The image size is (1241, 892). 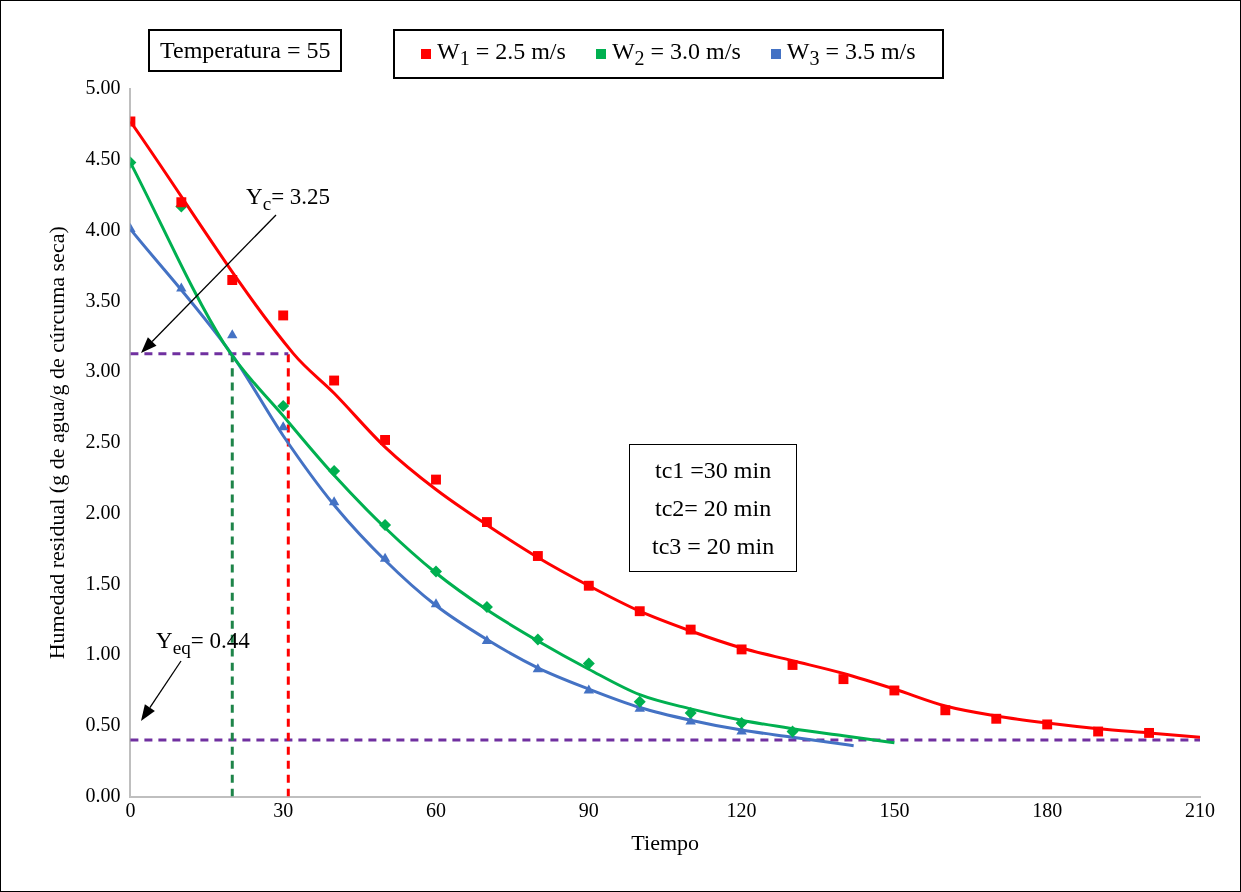 What do you see at coordinates (56, 443) in the screenshot?
I see `y-axis-title: Humedad residual (g de agua/g de cúrcuma seca)` at bounding box center [56, 443].